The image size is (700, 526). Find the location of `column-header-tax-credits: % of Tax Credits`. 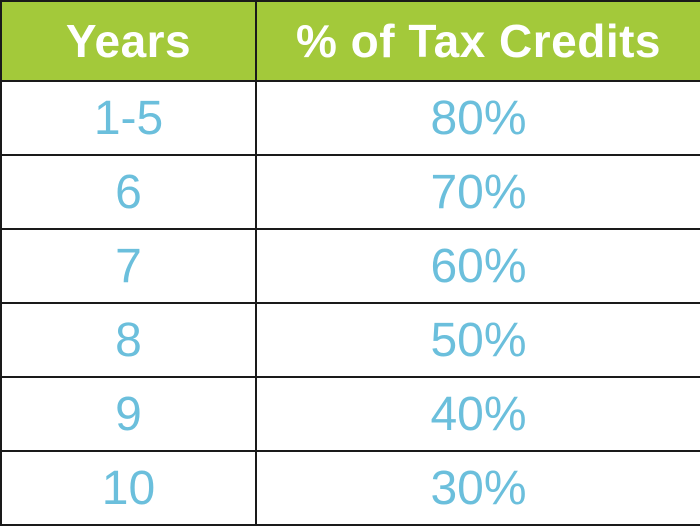

column-header-tax-credits: % of Tax Credits is located at coordinates (477, 41).